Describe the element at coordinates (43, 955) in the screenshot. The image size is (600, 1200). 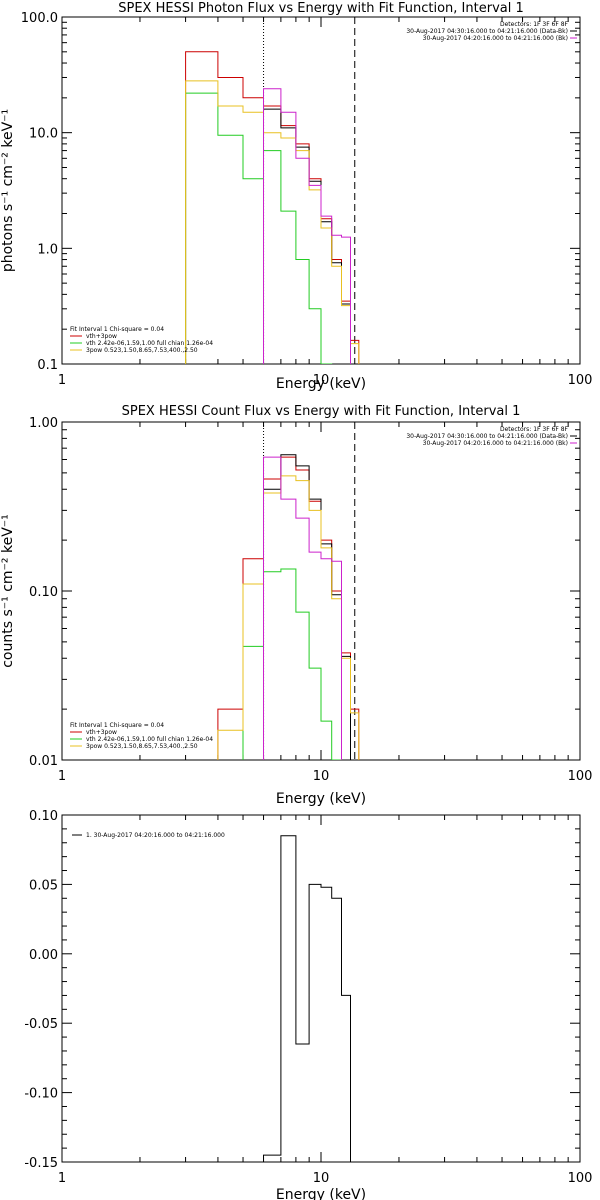
I see `y-tick-label: 0.00` at that location.